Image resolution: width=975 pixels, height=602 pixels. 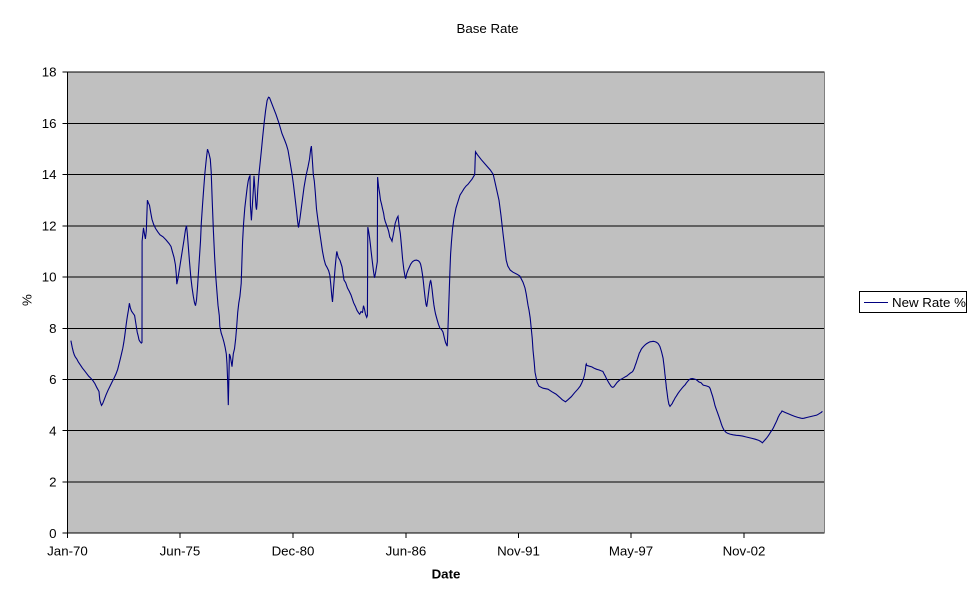 What do you see at coordinates (49, 225) in the screenshot?
I see `svg-text: 12` at bounding box center [49, 225].